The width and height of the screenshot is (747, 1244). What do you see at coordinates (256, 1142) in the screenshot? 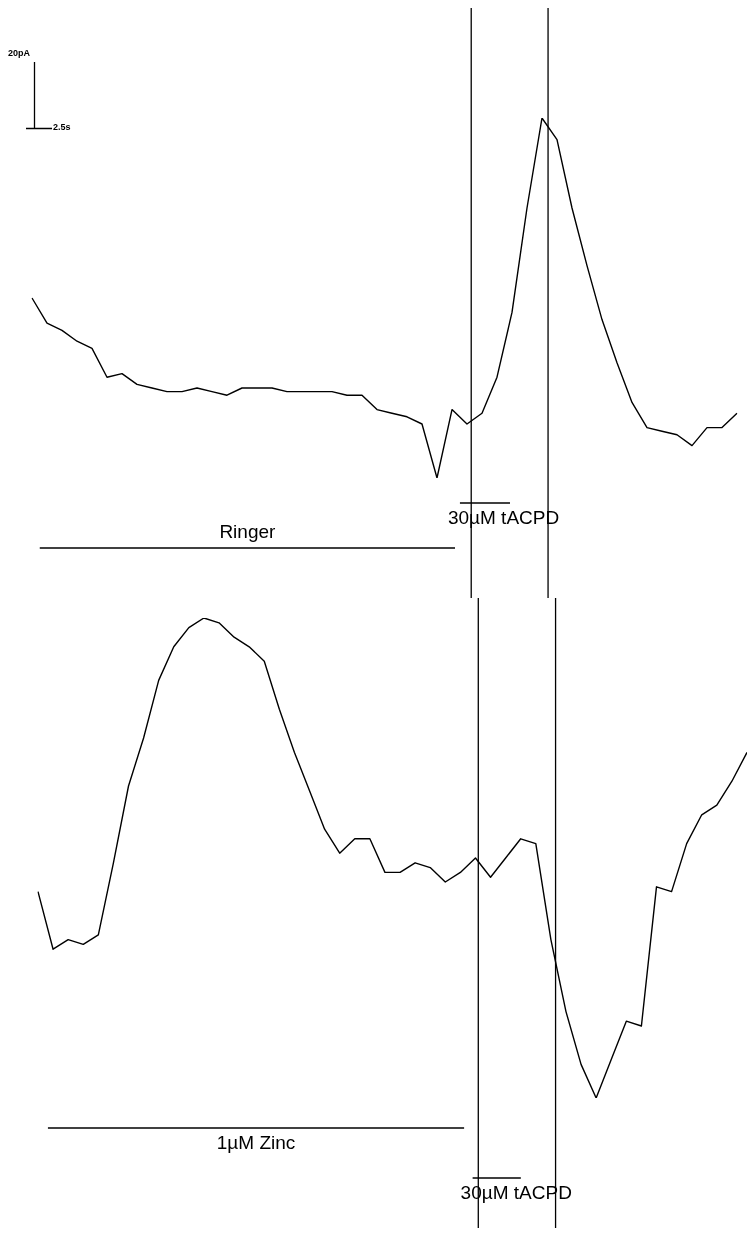
I see `text: 1µM Zinc` at bounding box center [256, 1142].